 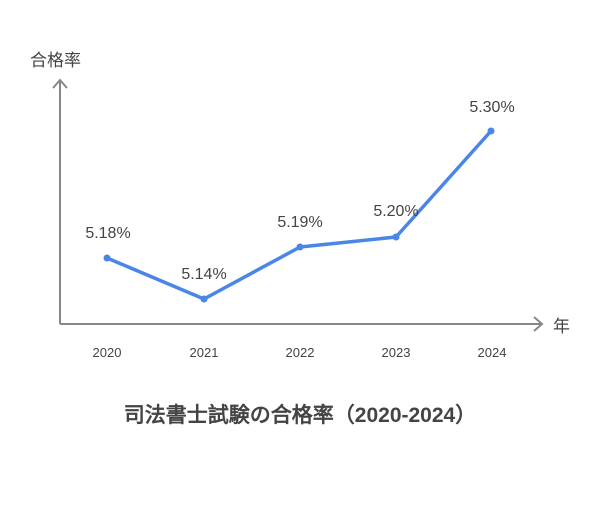 I want to click on chart-title: 司法書士試験の合格率（2020-2024）, so click(x=300, y=415).